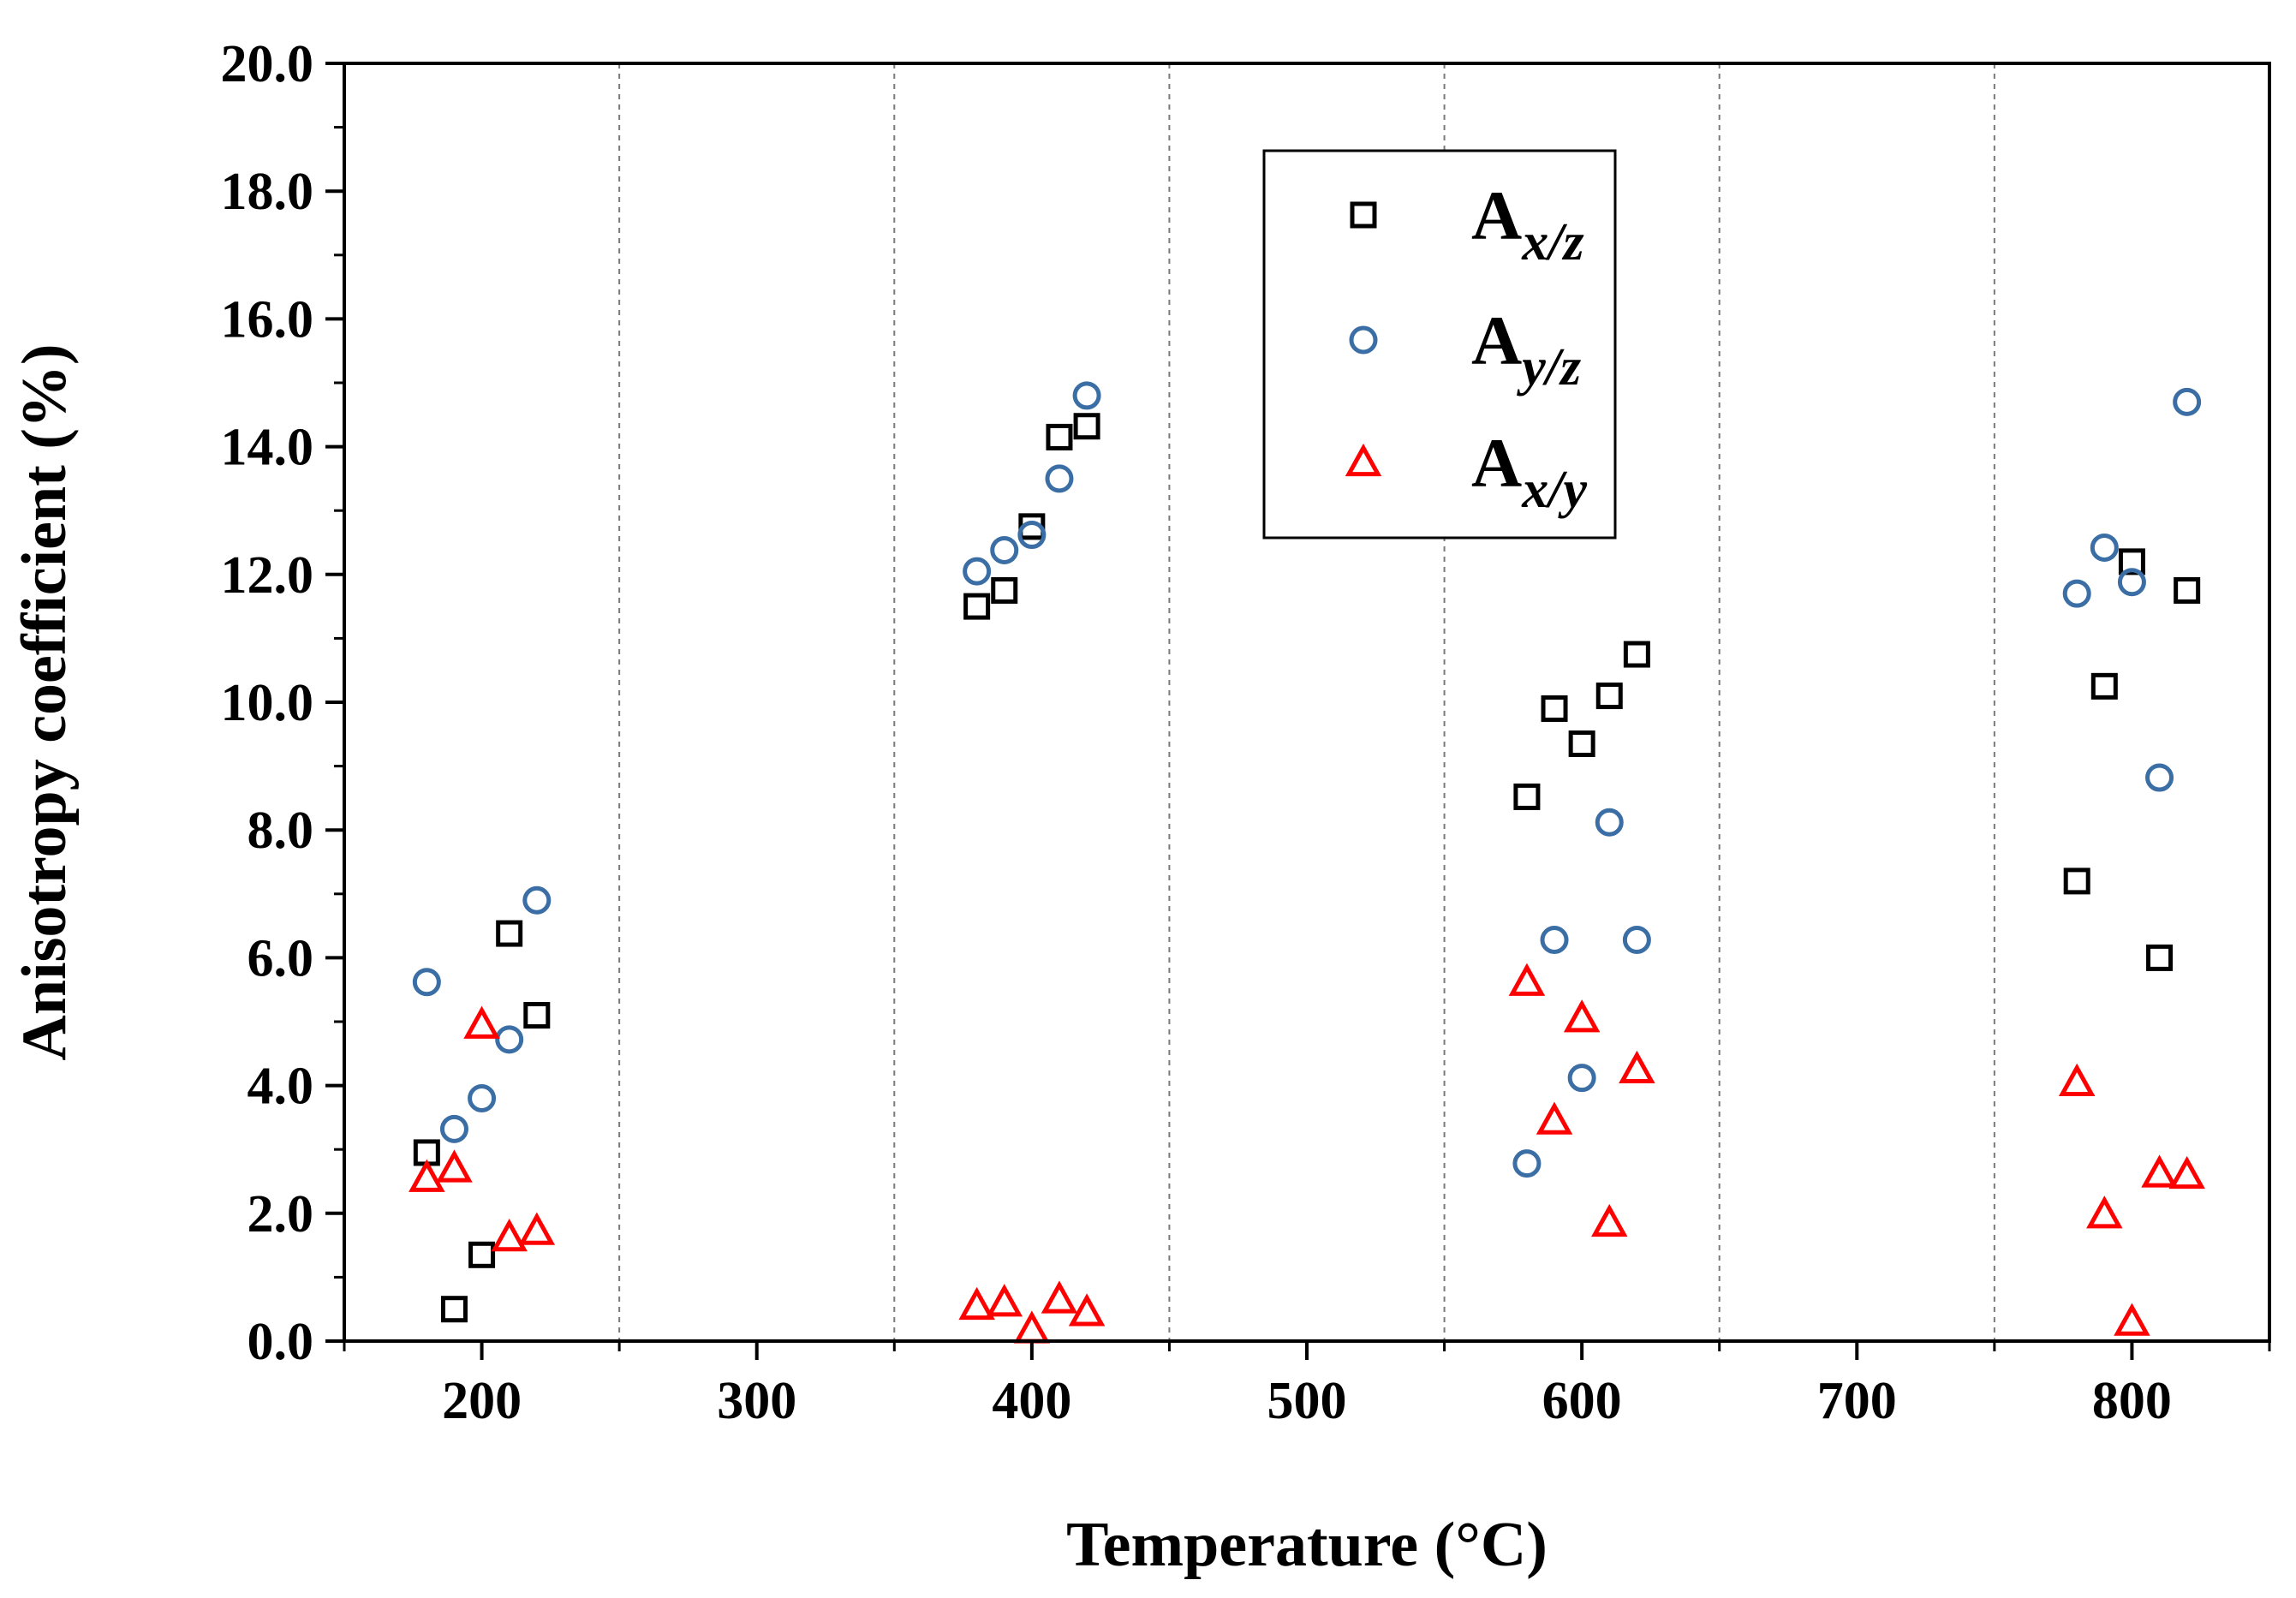  I want to click on legend-label-subscript: x/z, so click(1552, 242).